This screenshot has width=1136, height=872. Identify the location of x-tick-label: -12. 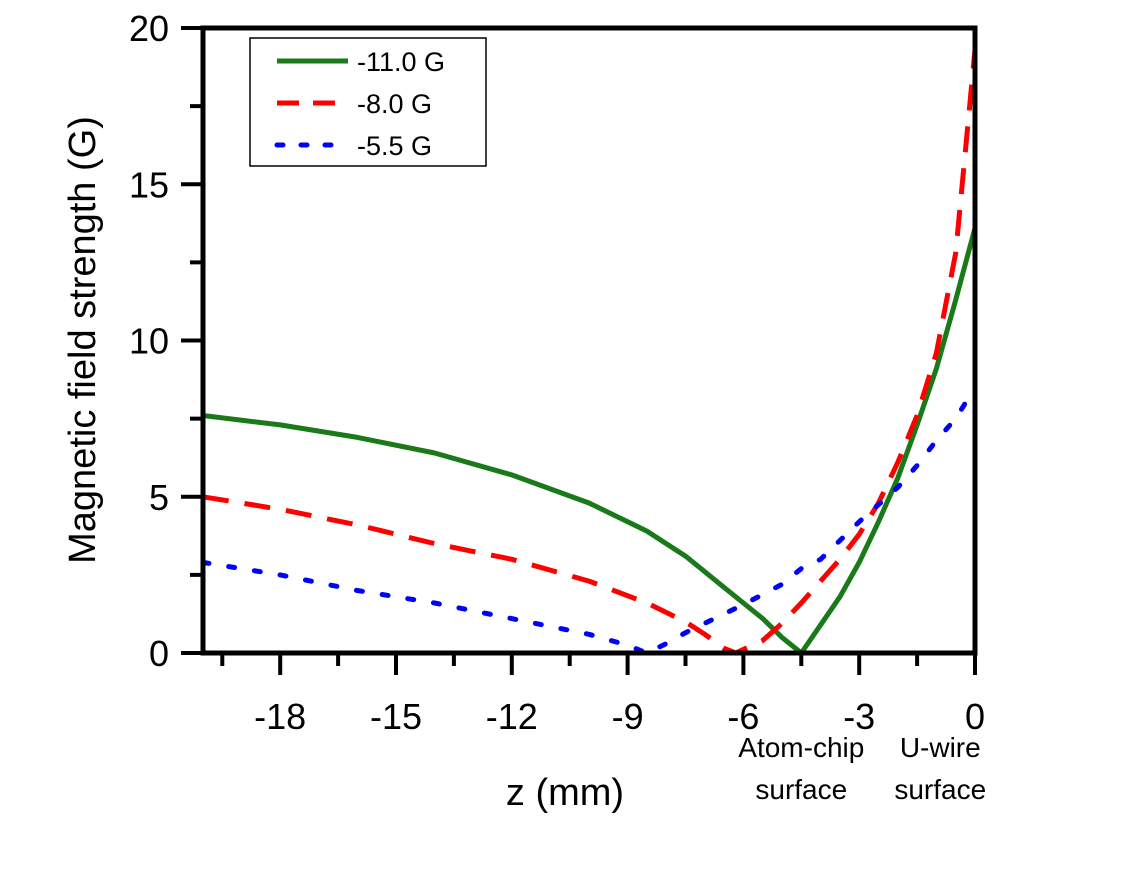
(512, 716).